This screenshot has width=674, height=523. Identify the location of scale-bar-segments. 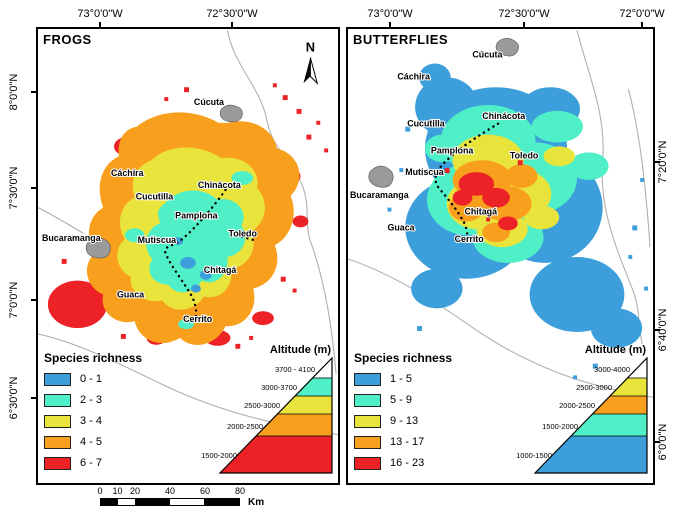
(170, 502).